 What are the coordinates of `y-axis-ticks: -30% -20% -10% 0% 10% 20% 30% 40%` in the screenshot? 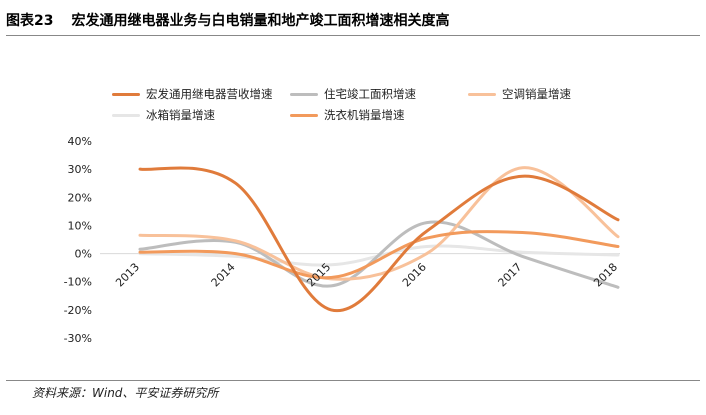 It's located at (78, 240).